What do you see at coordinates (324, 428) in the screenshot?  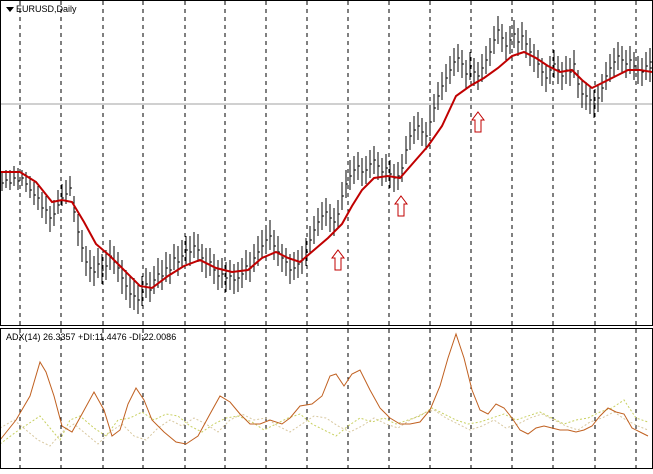 I see `minus-di-line` at bounding box center [324, 428].